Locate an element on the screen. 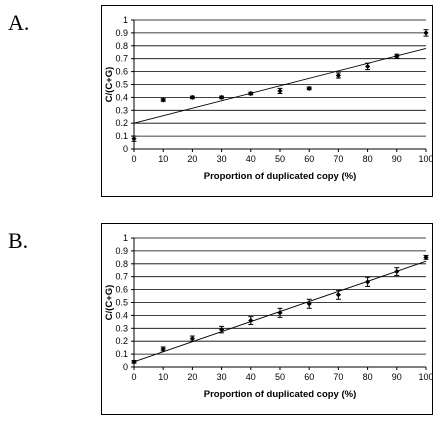 This screenshot has width=440, height=423. panel-letter-b: B. is located at coordinates (18, 240).